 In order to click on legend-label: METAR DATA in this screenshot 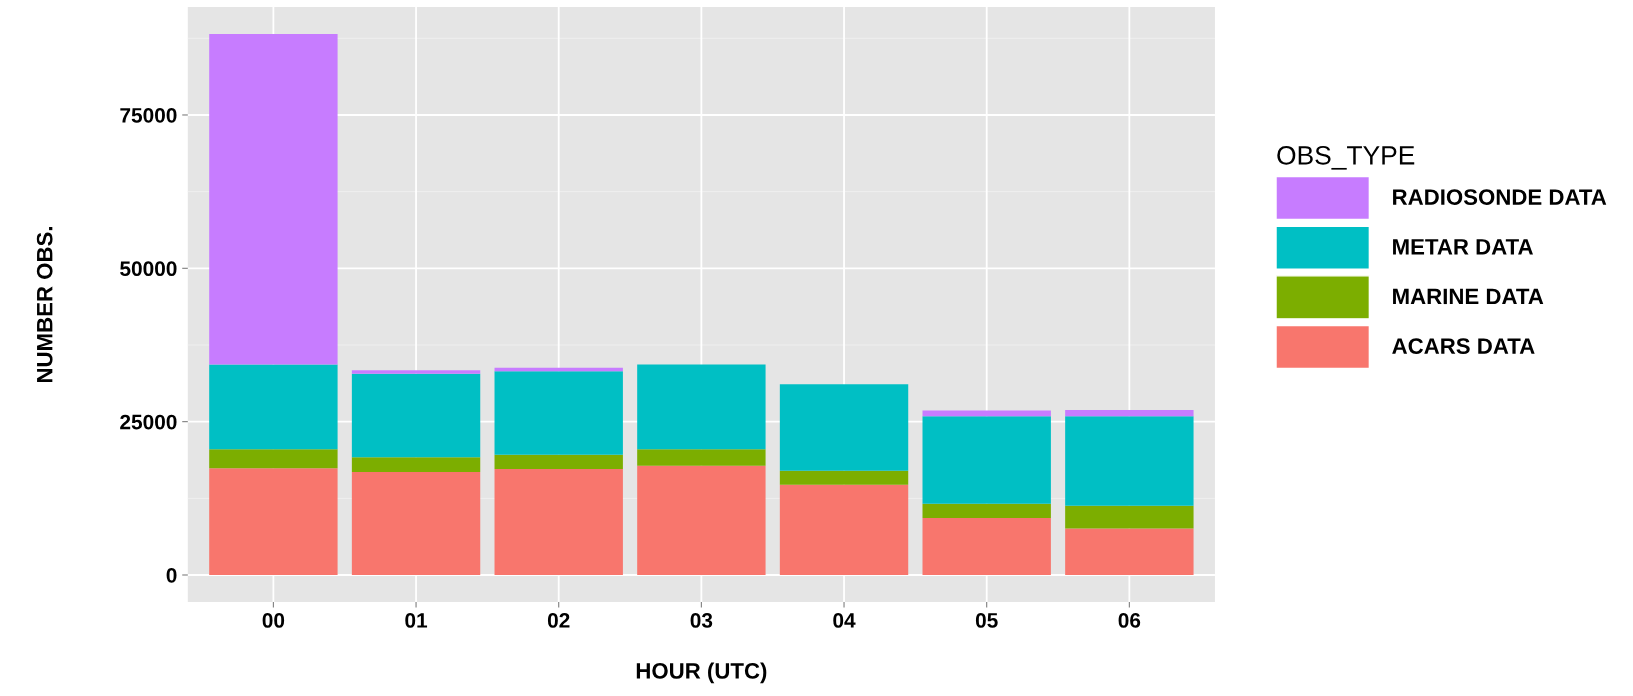, I will do `click(1463, 247)`.